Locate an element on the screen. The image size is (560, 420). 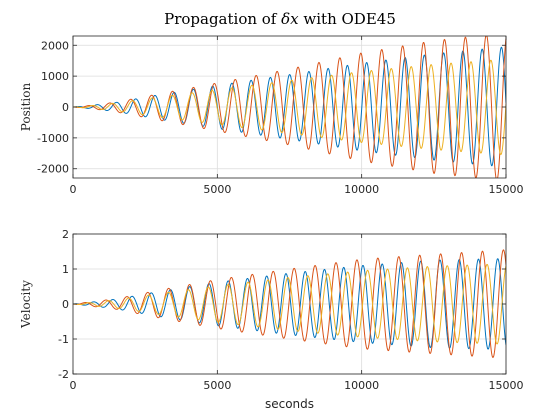
figure-title: Propagation of δx with ODE45 is located at coordinates (280, 19).